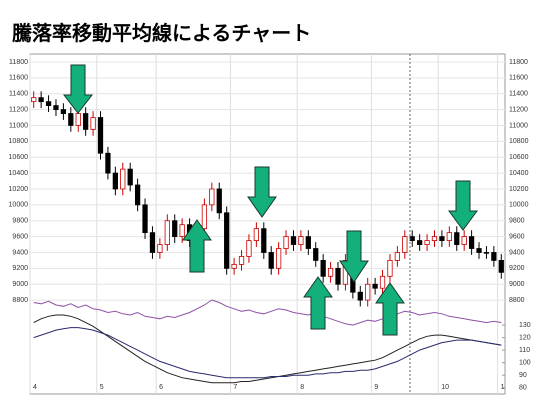  I want to click on y-tick-label: 10000, so click(19, 205).